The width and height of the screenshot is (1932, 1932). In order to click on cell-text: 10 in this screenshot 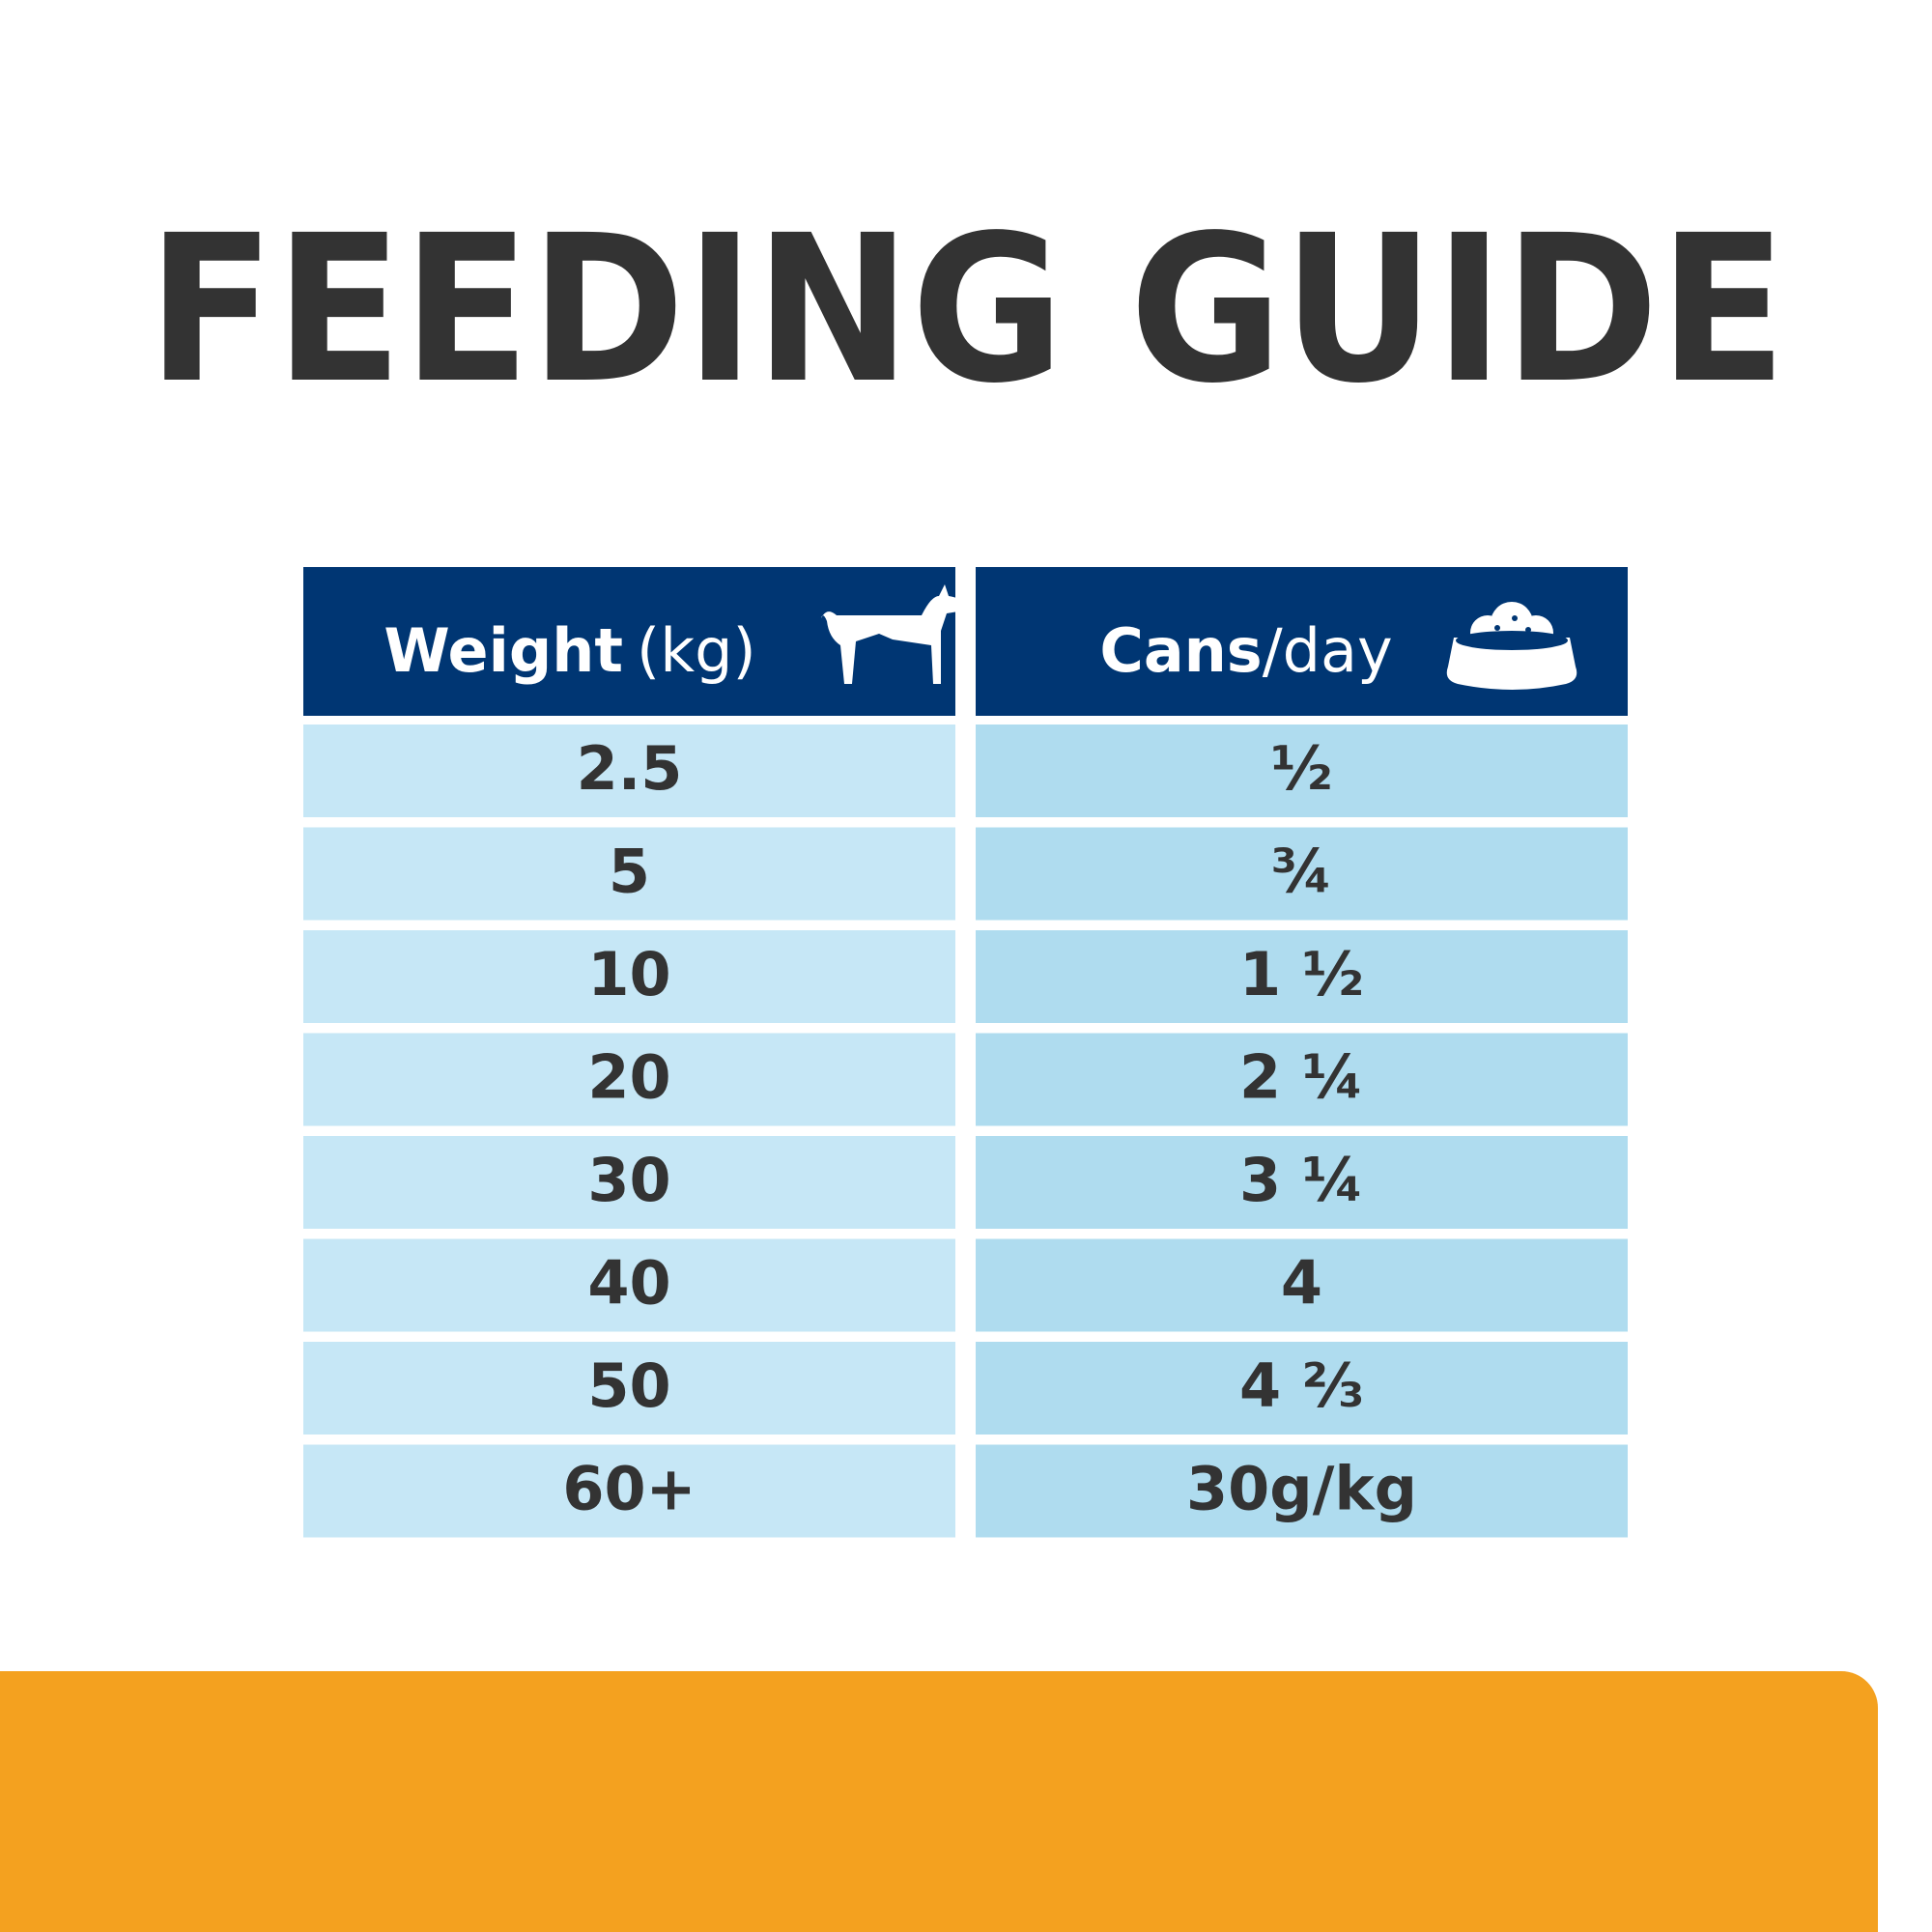, I will do `click(628, 974)`.